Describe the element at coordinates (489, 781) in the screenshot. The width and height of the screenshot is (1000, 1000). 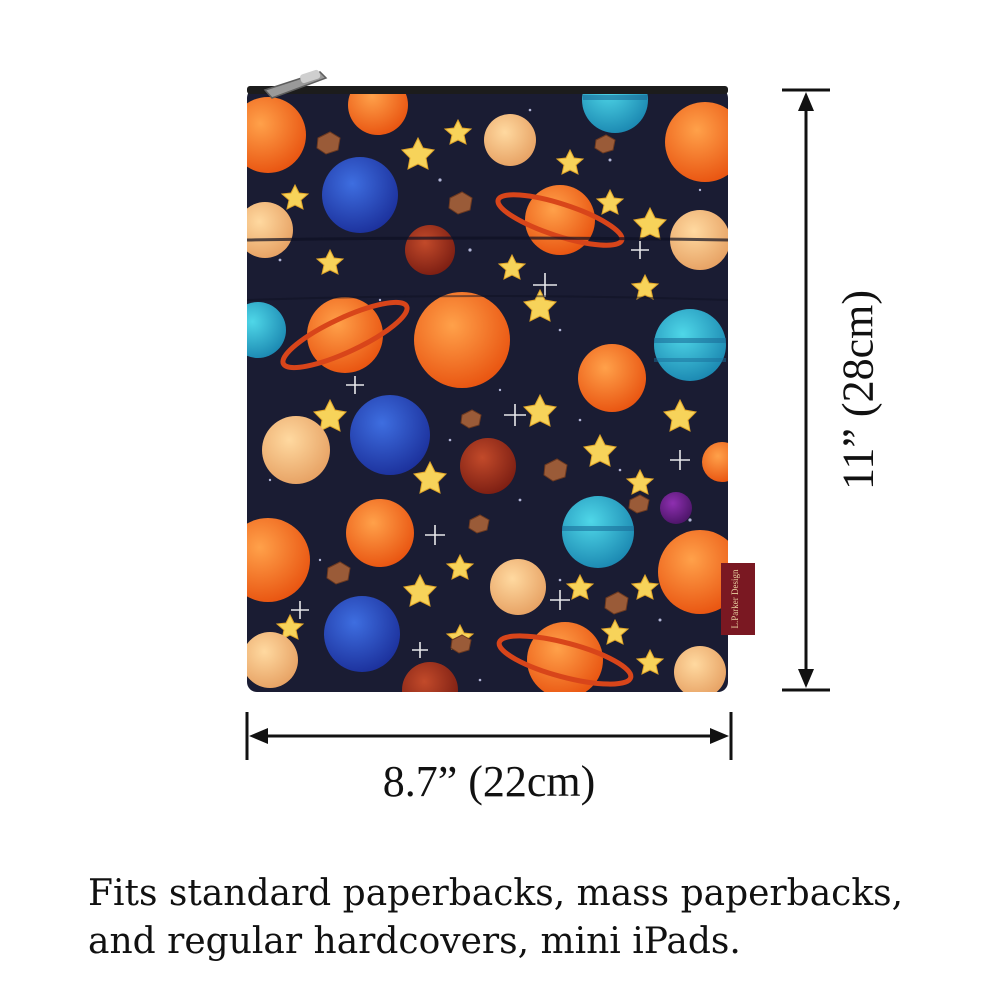
I see `width-label: 8.7” (22cm)` at that location.